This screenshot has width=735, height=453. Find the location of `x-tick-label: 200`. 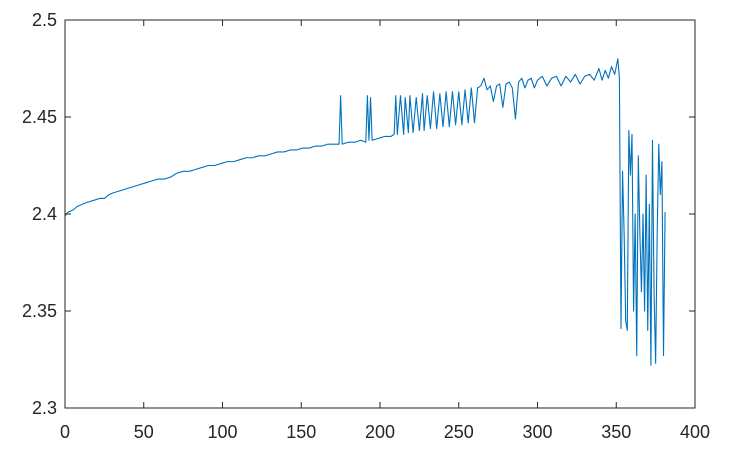

x-tick-label: 200 is located at coordinates (380, 432).